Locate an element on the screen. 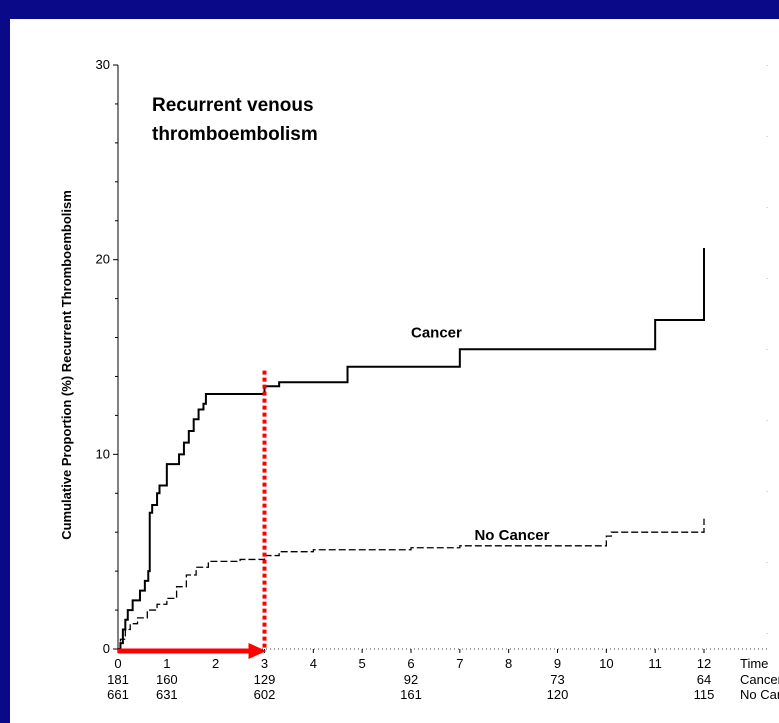  risk-value-no-cancer: 602 is located at coordinates (265, 694).